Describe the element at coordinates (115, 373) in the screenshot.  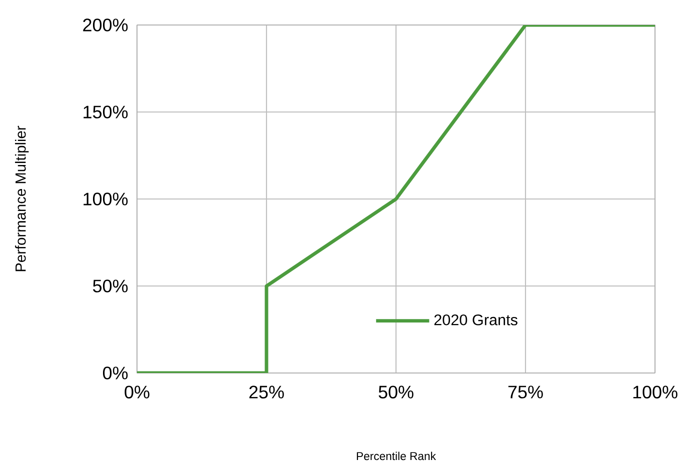
I see `y-tick-label: 0%` at that location.